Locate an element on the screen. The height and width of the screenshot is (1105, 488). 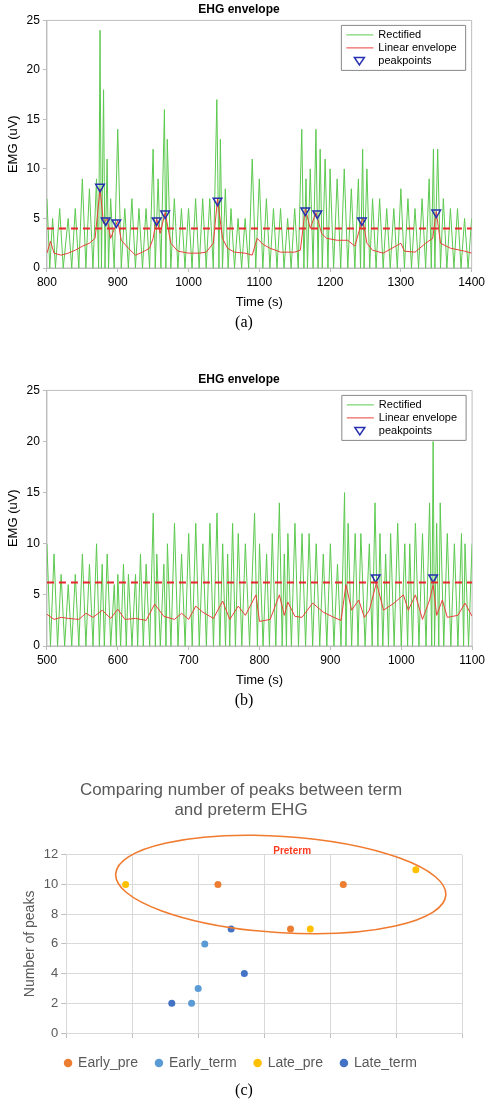
y-tick-label: 12 is located at coordinates (51, 854).